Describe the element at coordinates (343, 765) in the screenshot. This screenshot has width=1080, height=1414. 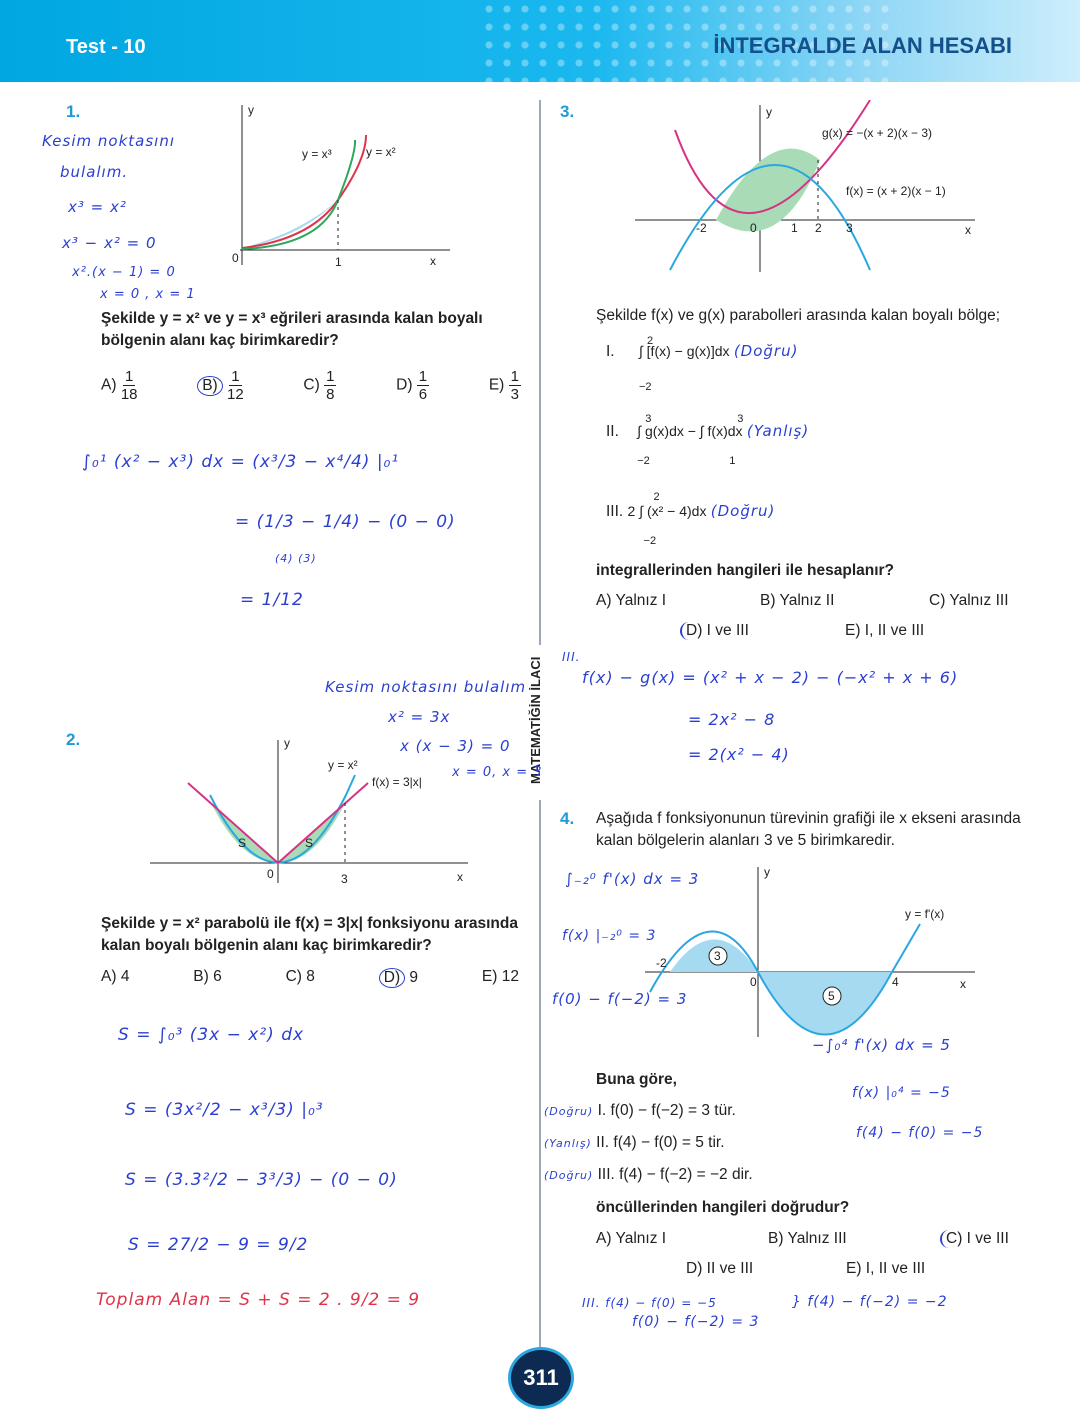
I see `curve-label: y = x²` at that location.